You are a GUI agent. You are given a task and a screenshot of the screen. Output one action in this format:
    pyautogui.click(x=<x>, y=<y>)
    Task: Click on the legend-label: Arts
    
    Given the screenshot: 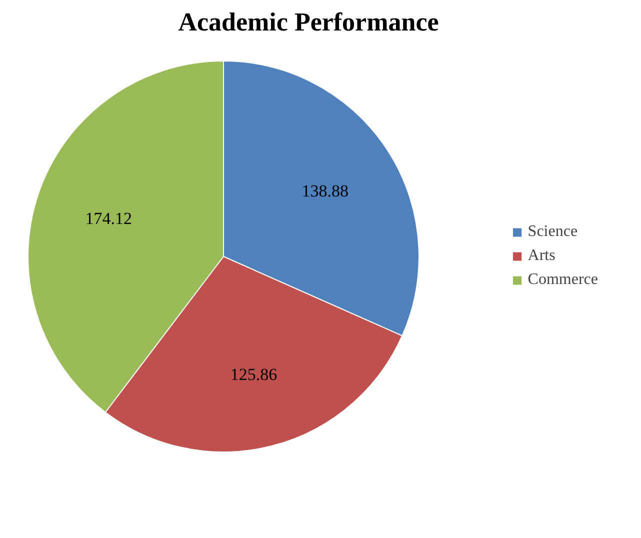 What is the action you would take?
    pyautogui.click(x=542, y=256)
    